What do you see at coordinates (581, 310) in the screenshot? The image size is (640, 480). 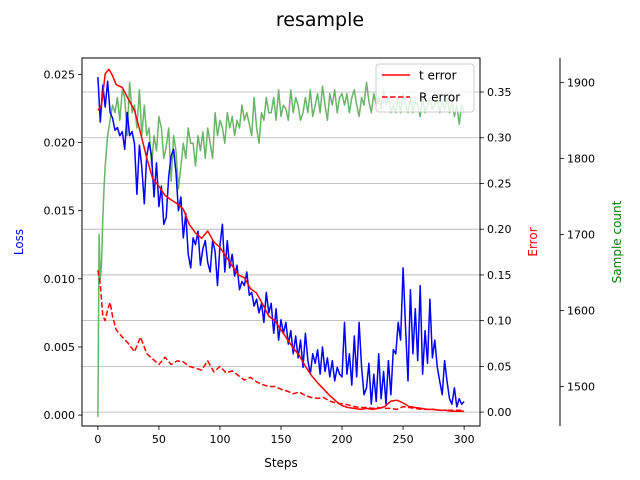 I see `y-tick-label: 1600` at bounding box center [581, 310].